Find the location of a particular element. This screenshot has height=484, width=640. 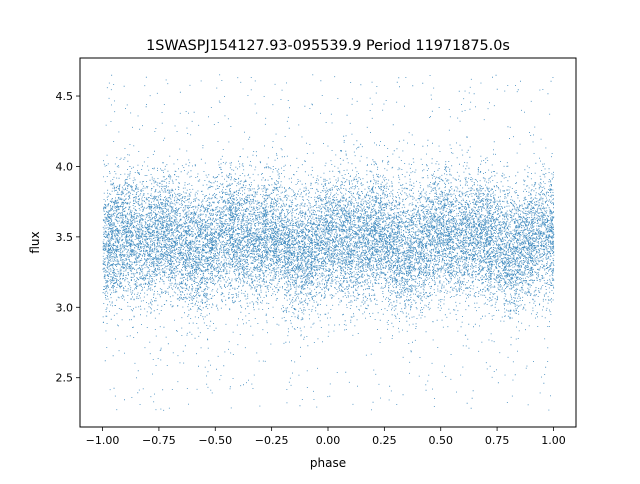

x-tick-label: 0.00 is located at coordinates (328, 440).